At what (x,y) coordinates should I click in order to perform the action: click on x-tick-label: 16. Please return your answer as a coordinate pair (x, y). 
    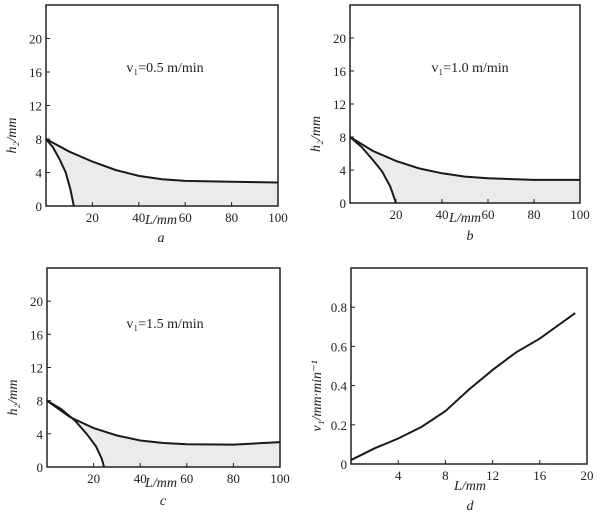
    Looking at the image, I should click on (540, 475).